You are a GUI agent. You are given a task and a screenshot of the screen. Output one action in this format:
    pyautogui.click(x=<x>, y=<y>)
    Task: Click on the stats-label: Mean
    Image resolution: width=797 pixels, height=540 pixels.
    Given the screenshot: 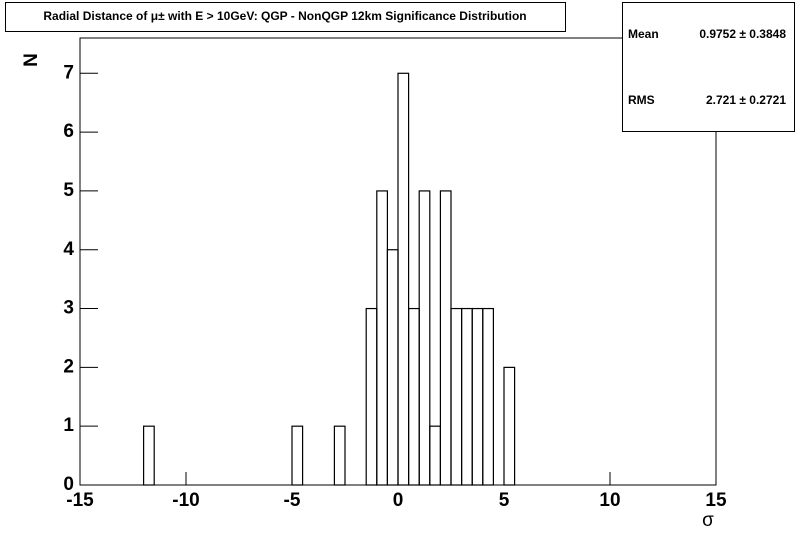 What is the action you would take?
    pyautogui.click(x=643, y=34)
    